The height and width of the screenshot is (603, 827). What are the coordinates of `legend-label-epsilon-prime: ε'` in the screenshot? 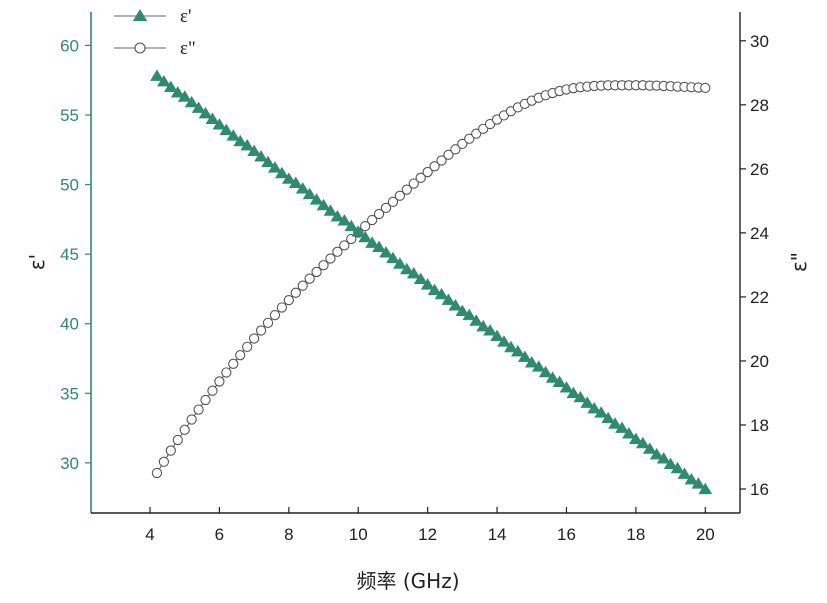 It's located at (185, 16).